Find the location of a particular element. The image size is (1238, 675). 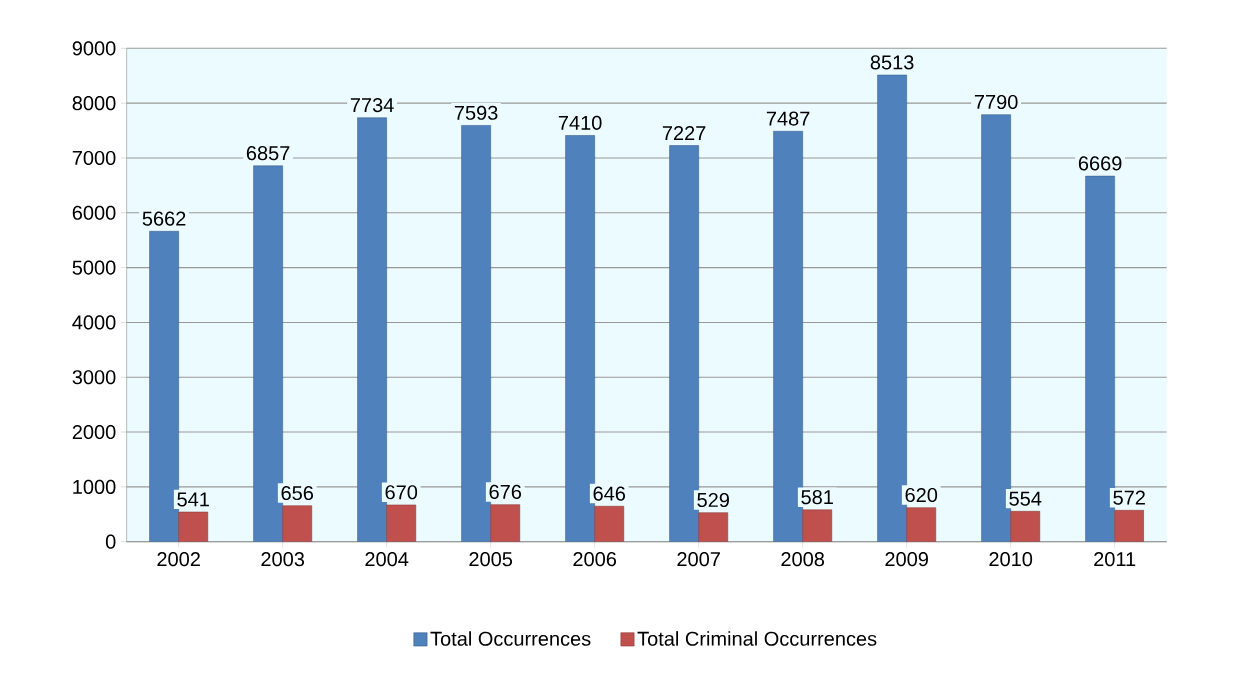

y-tick-label: 2000 is located at coordinates (94, 432).